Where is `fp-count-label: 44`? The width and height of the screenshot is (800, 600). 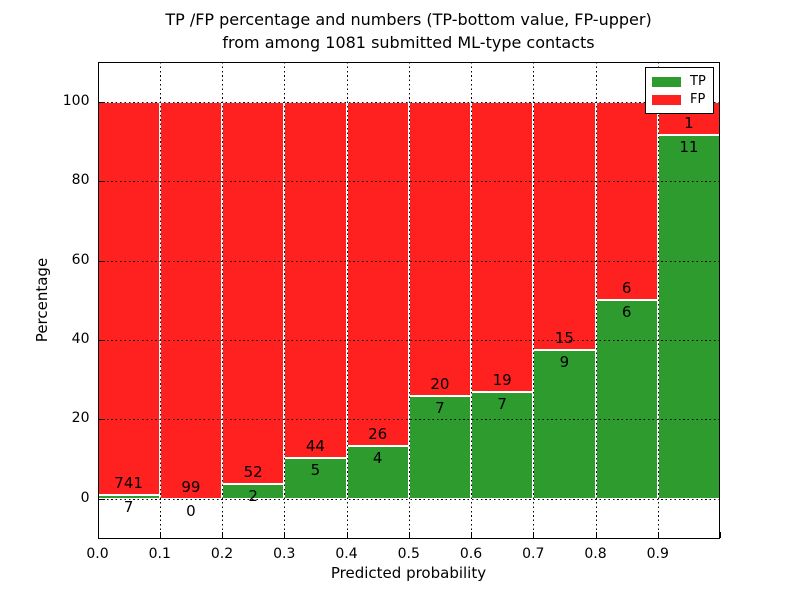
fp-count-label: 44 is located at coordinates (315, 446).